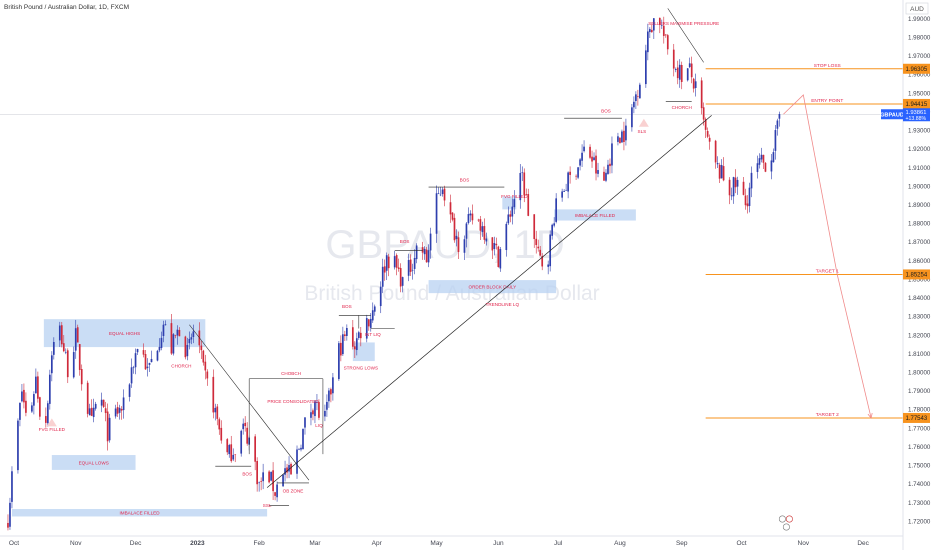  I want to click on price-tick-label: 1.81000, so click(919, 354).